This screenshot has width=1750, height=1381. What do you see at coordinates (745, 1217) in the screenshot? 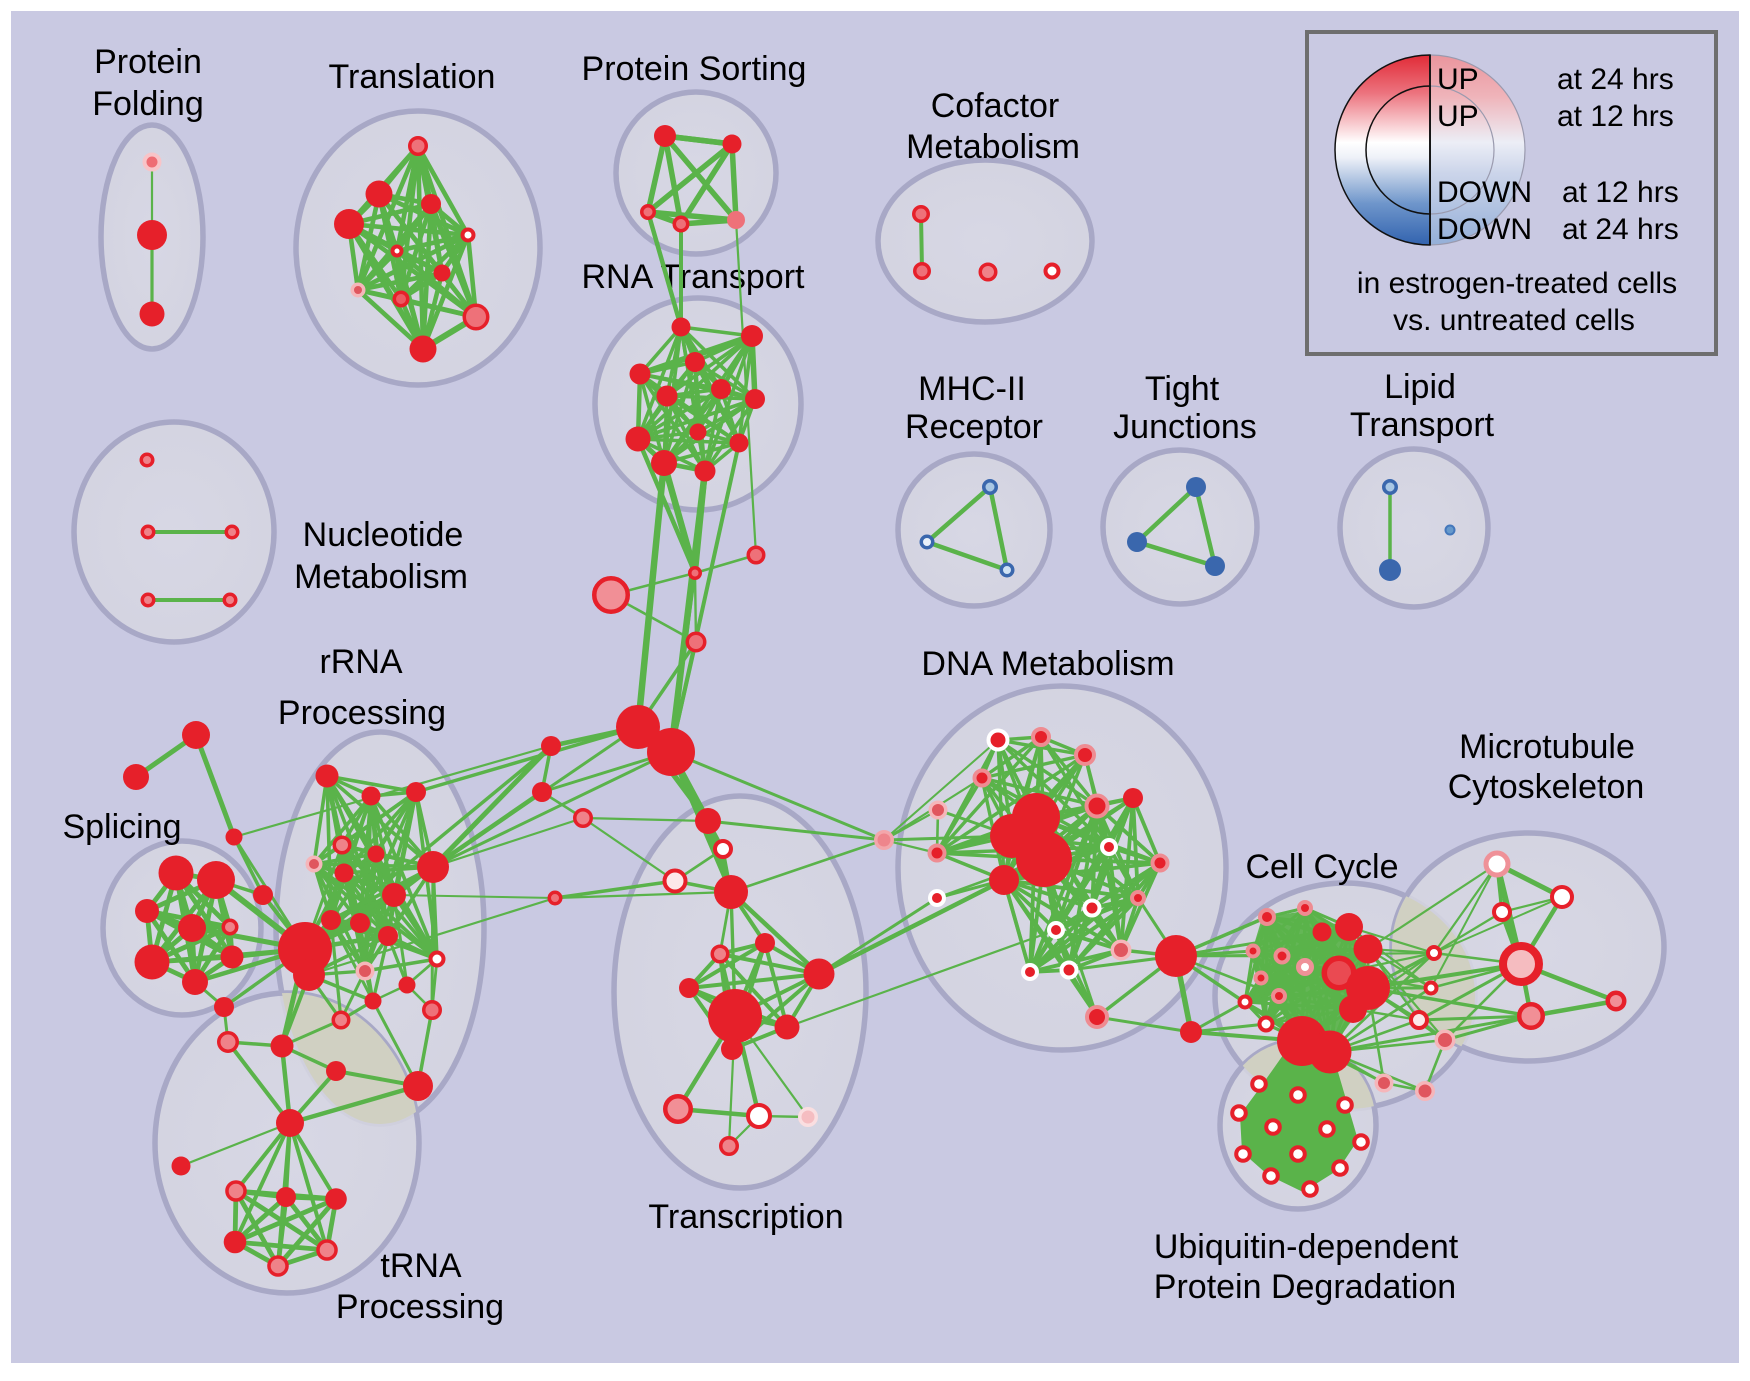
I see `svg-text: Transcription` at bounding box center [745, 1217].